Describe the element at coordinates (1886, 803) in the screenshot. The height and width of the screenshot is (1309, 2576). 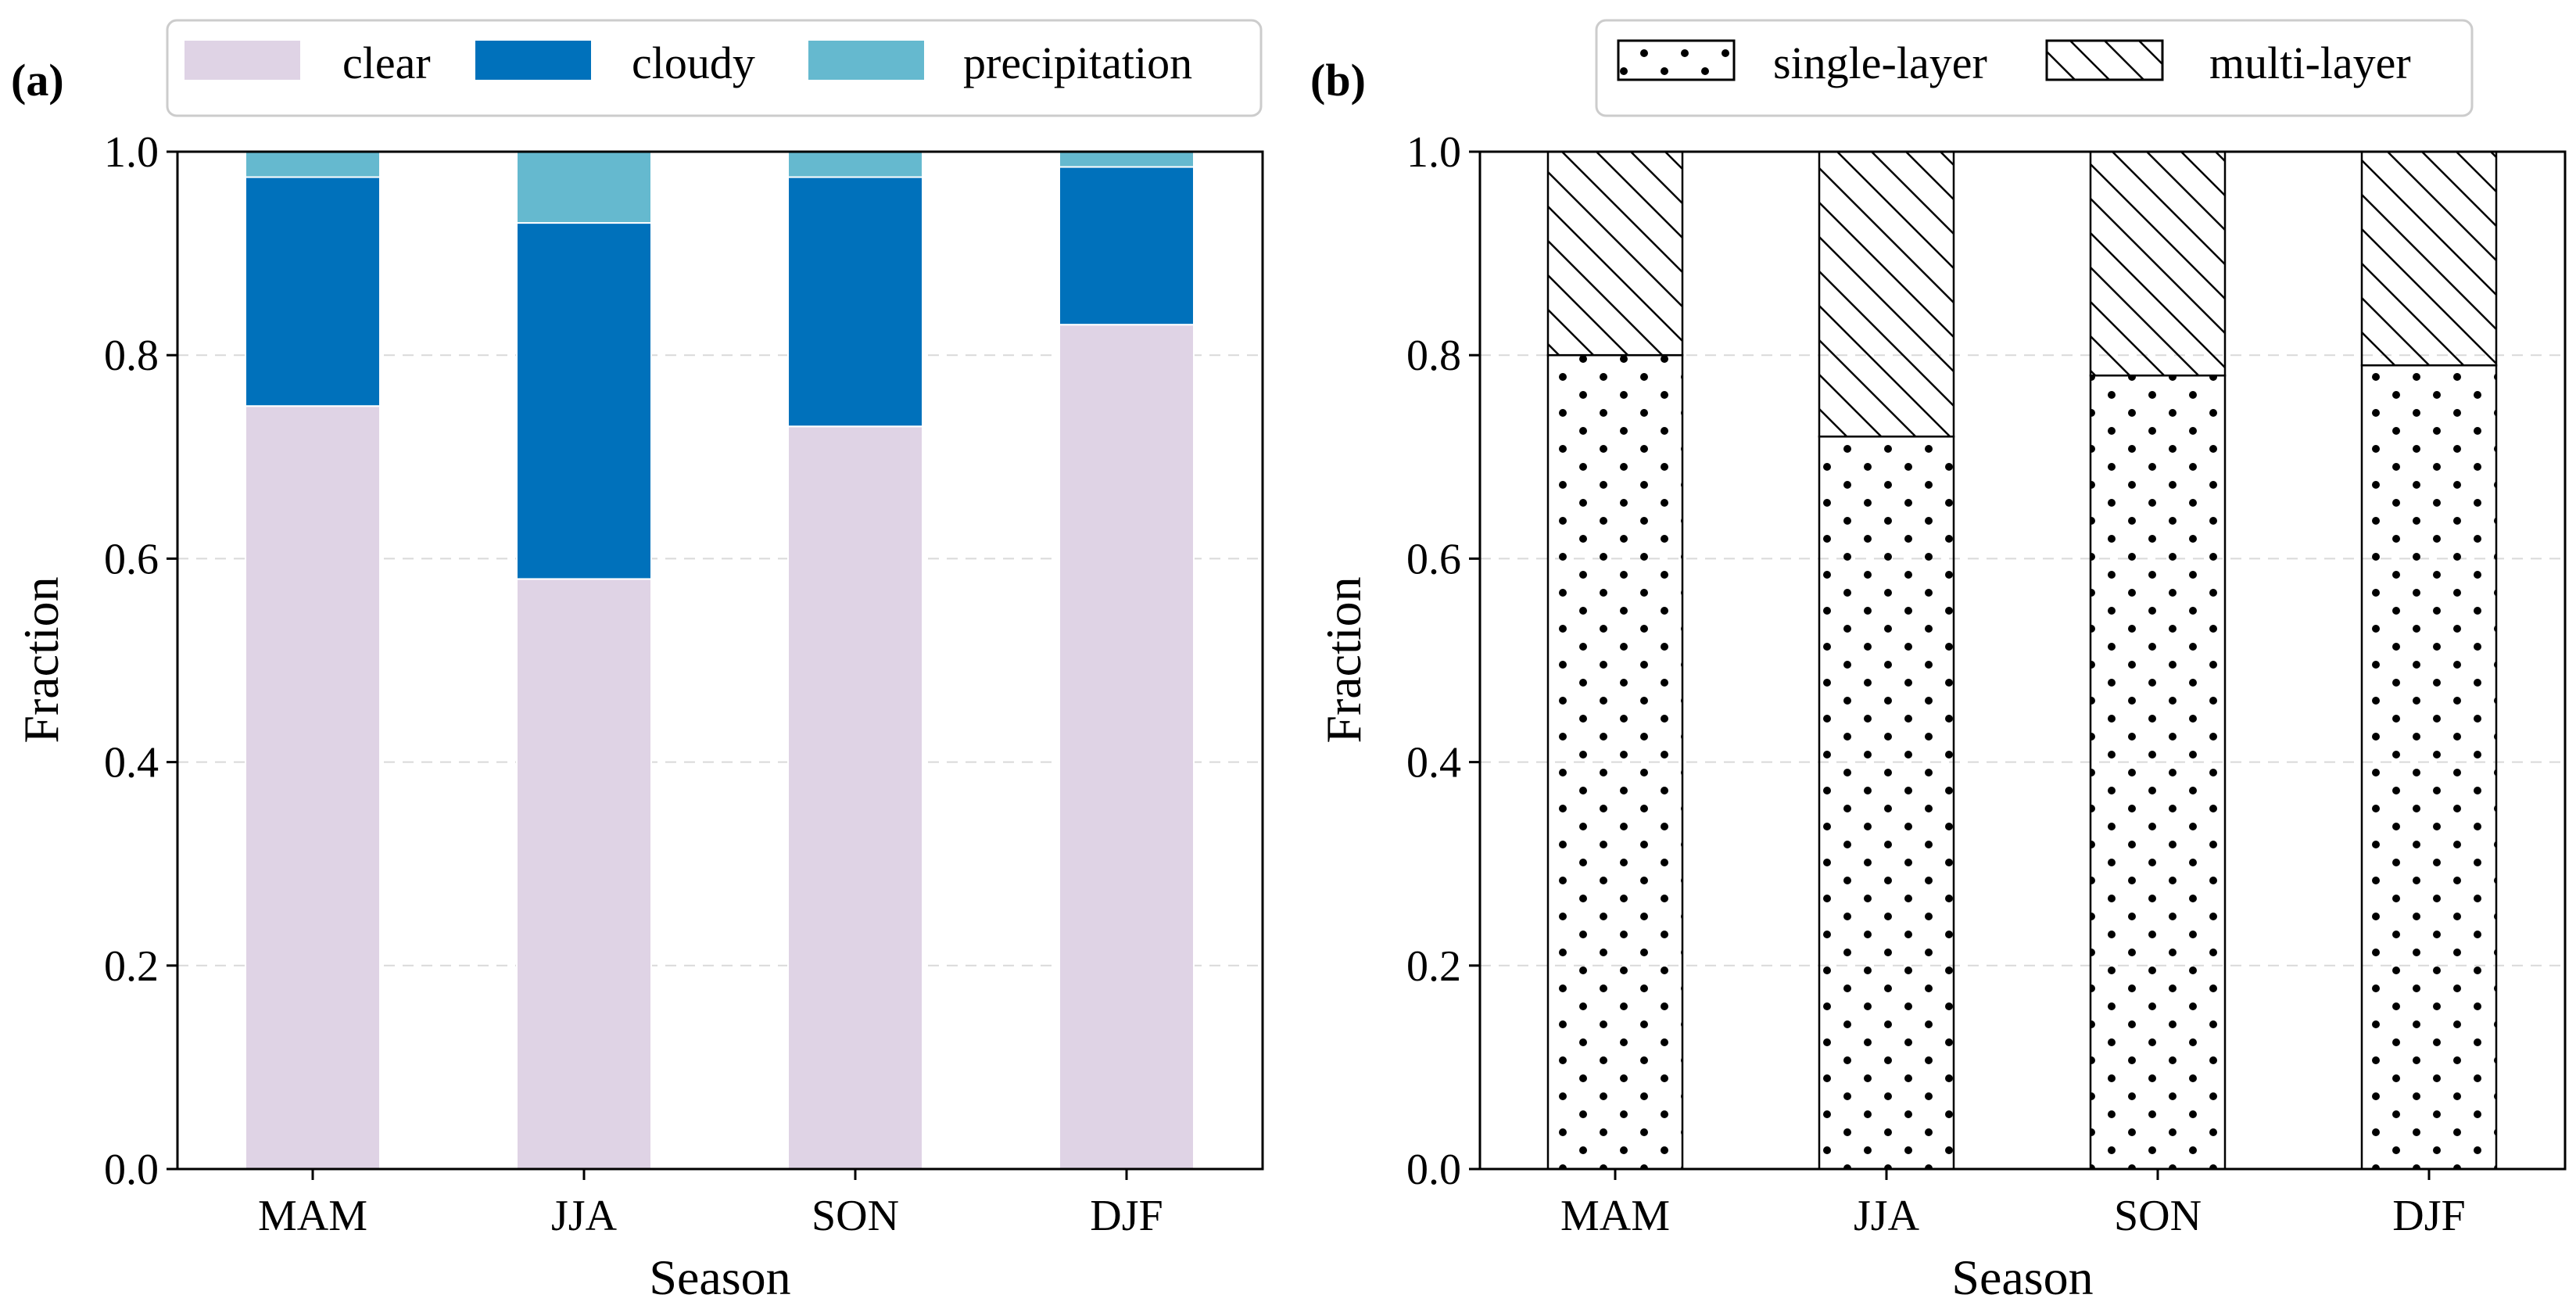
I see `bar-single-layer-jja` at that location.